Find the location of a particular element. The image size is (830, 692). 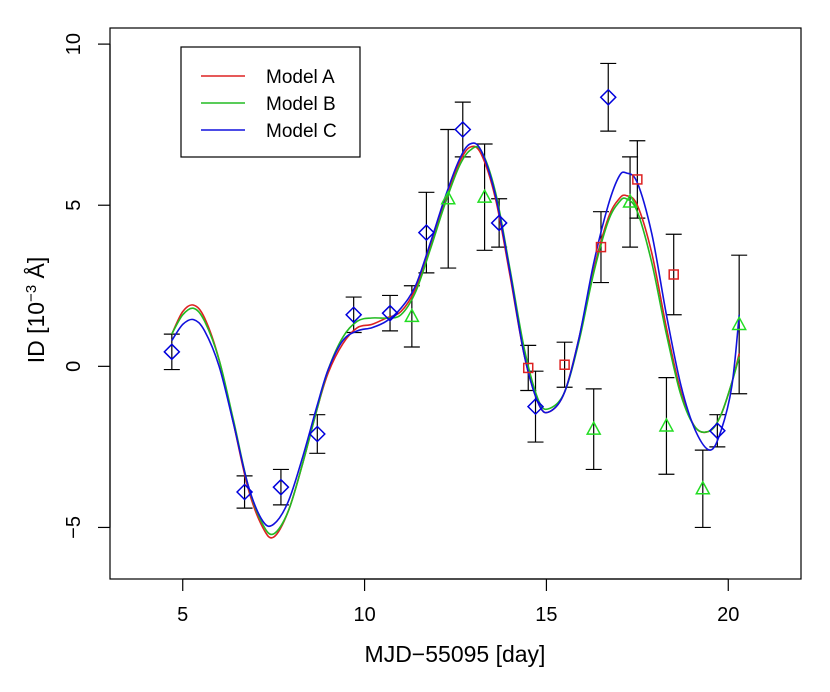

y-tick-label: 5 is located at coordinates (74, 205).